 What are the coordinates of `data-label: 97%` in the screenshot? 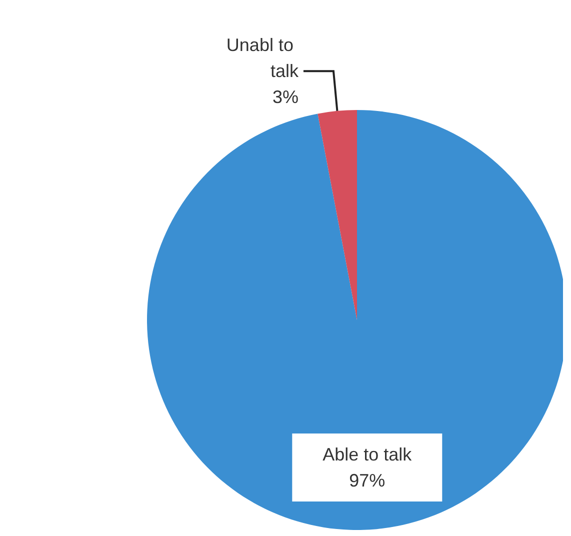 It's located at (367, 480).